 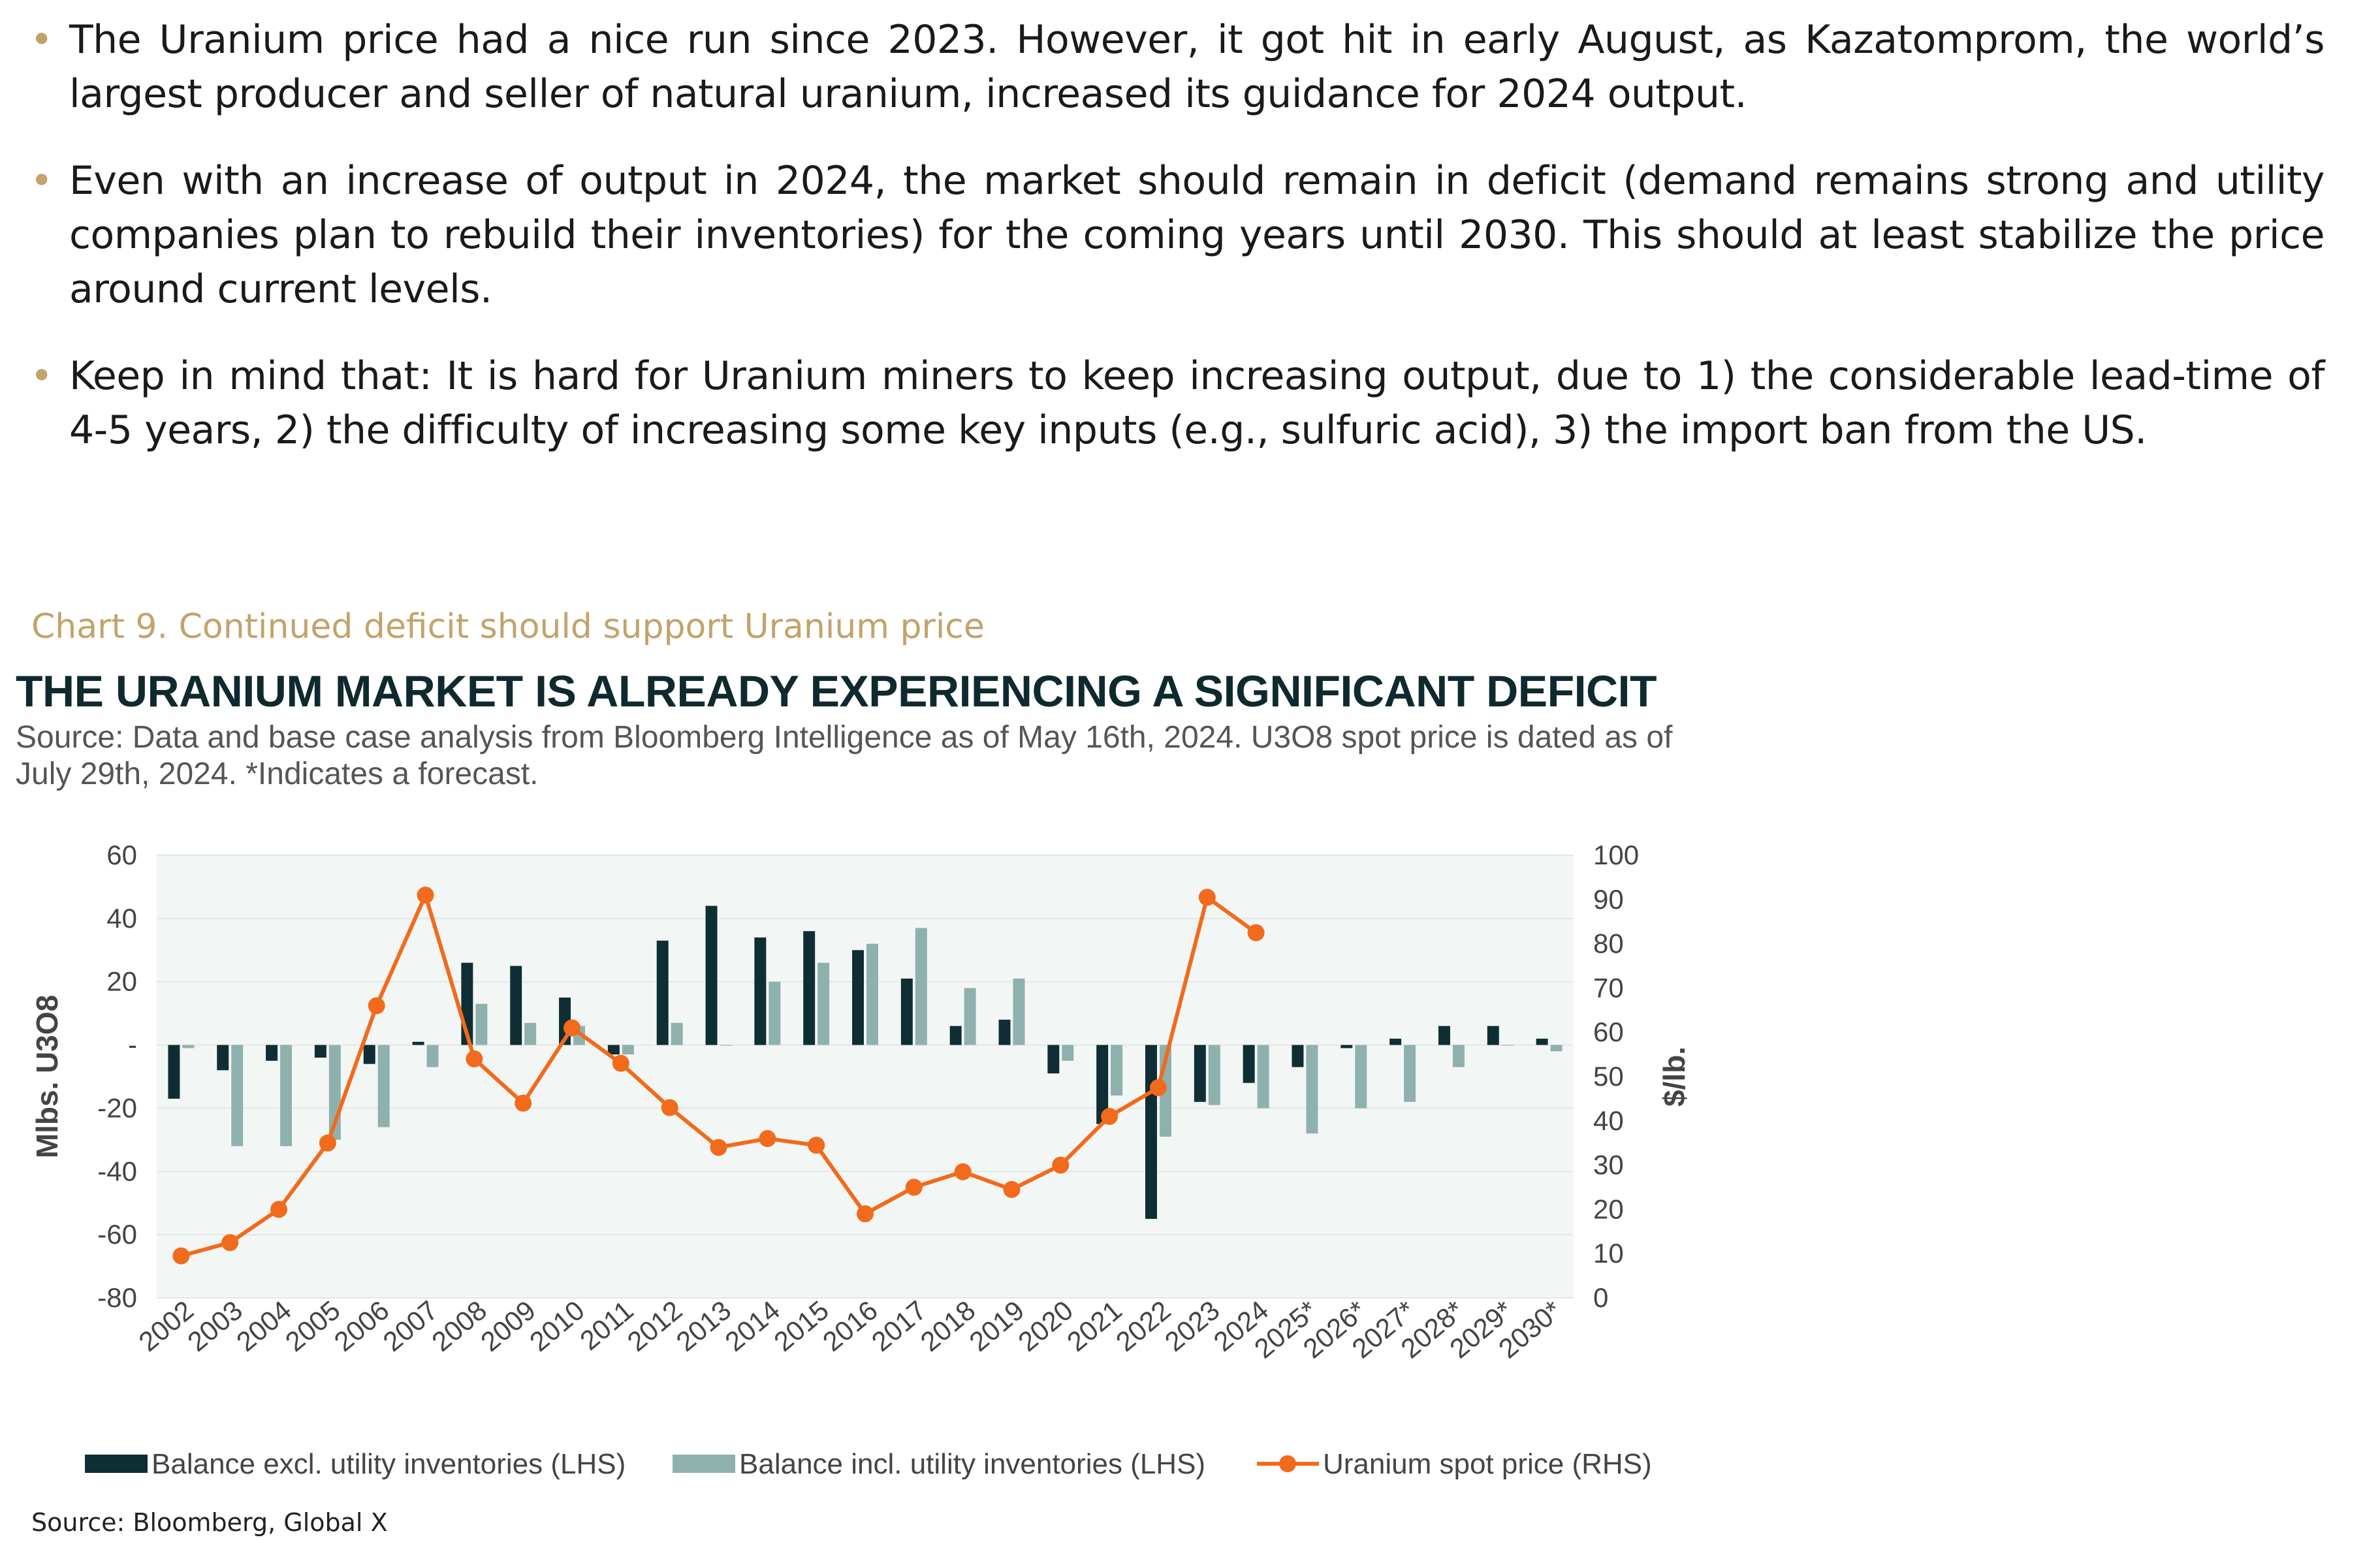 What do you see at coordinates (117, 1234) in the screenshot?
I see `left-tick-label: -60` at bounding box center [117, 1234].